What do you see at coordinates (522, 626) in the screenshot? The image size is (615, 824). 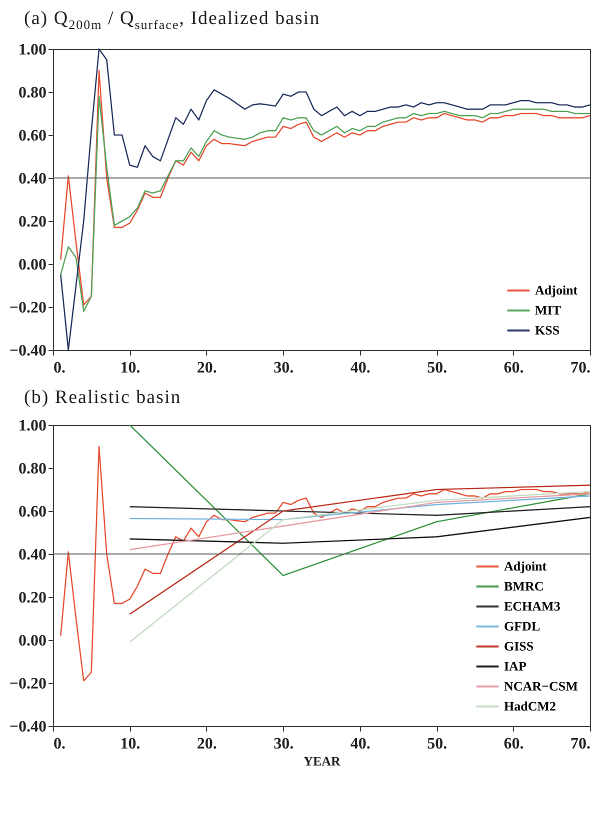 I see `legend-label: GFDL` at bounding box center [522, 626].